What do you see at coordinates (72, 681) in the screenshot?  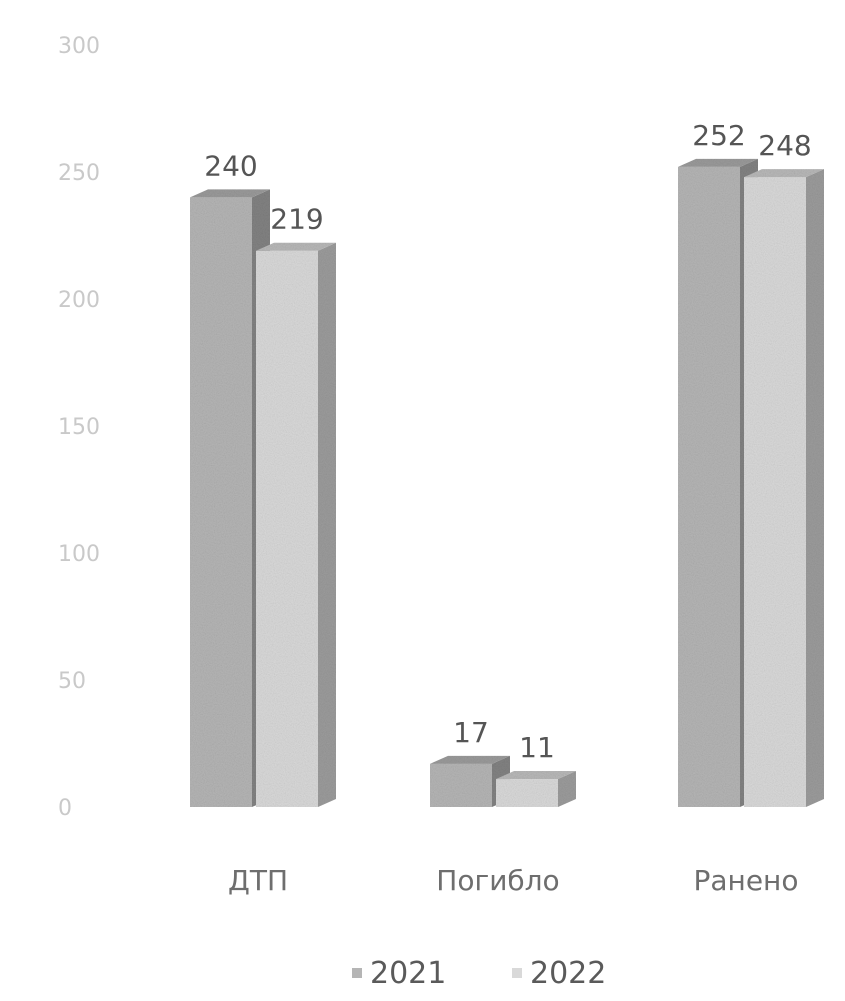 I see `y-tick-label: 50` at bounding box center [72, 681].